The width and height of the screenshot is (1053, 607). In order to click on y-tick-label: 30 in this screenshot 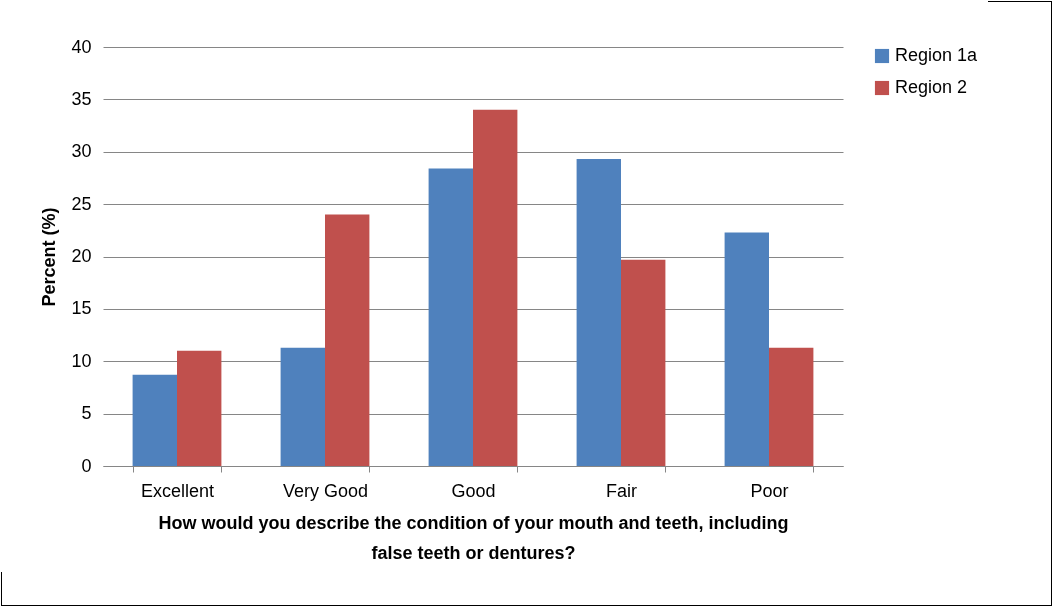, I will do `click(81, 151)`.